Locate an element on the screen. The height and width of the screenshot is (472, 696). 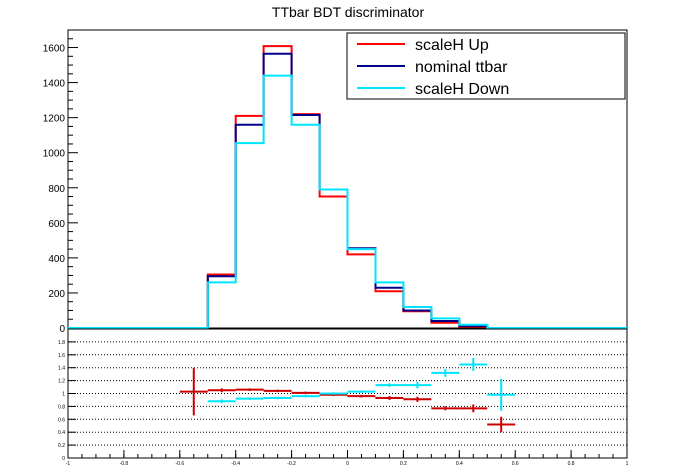
legend: scaleH Up nominal ttbar scaleH Down is located at coordinates (486, 66).